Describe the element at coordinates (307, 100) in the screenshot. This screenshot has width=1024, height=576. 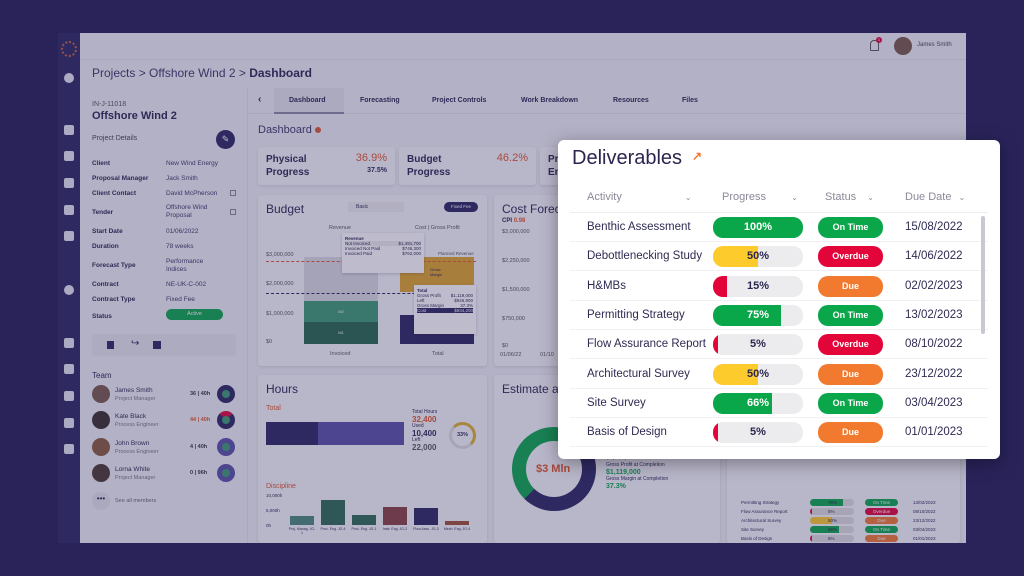
I see `tab-dashboard: Dashboard` at that location.